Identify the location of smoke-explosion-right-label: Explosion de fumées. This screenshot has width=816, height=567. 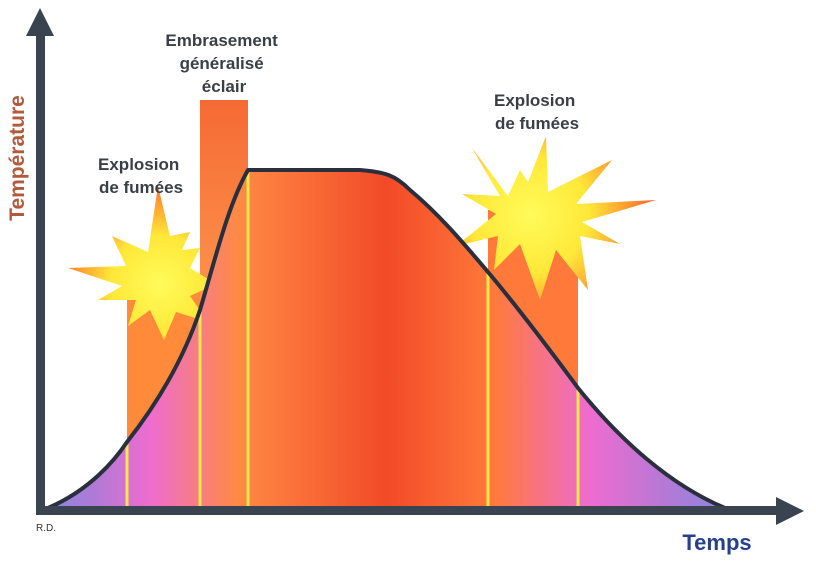
(537, 112).